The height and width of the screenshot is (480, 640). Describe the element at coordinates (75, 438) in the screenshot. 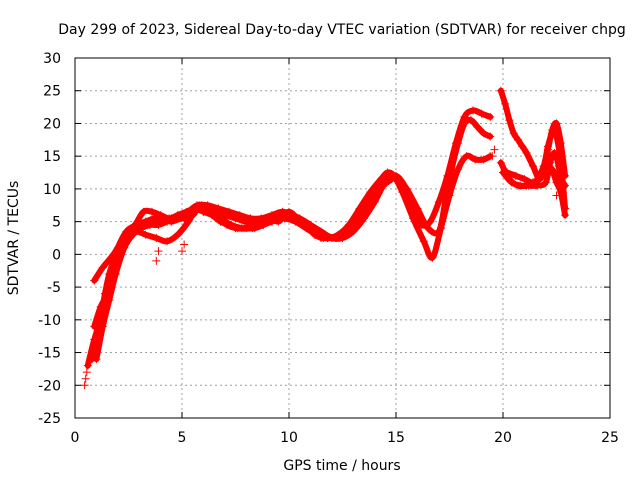

I see `x-tick-label: 0` at that location.